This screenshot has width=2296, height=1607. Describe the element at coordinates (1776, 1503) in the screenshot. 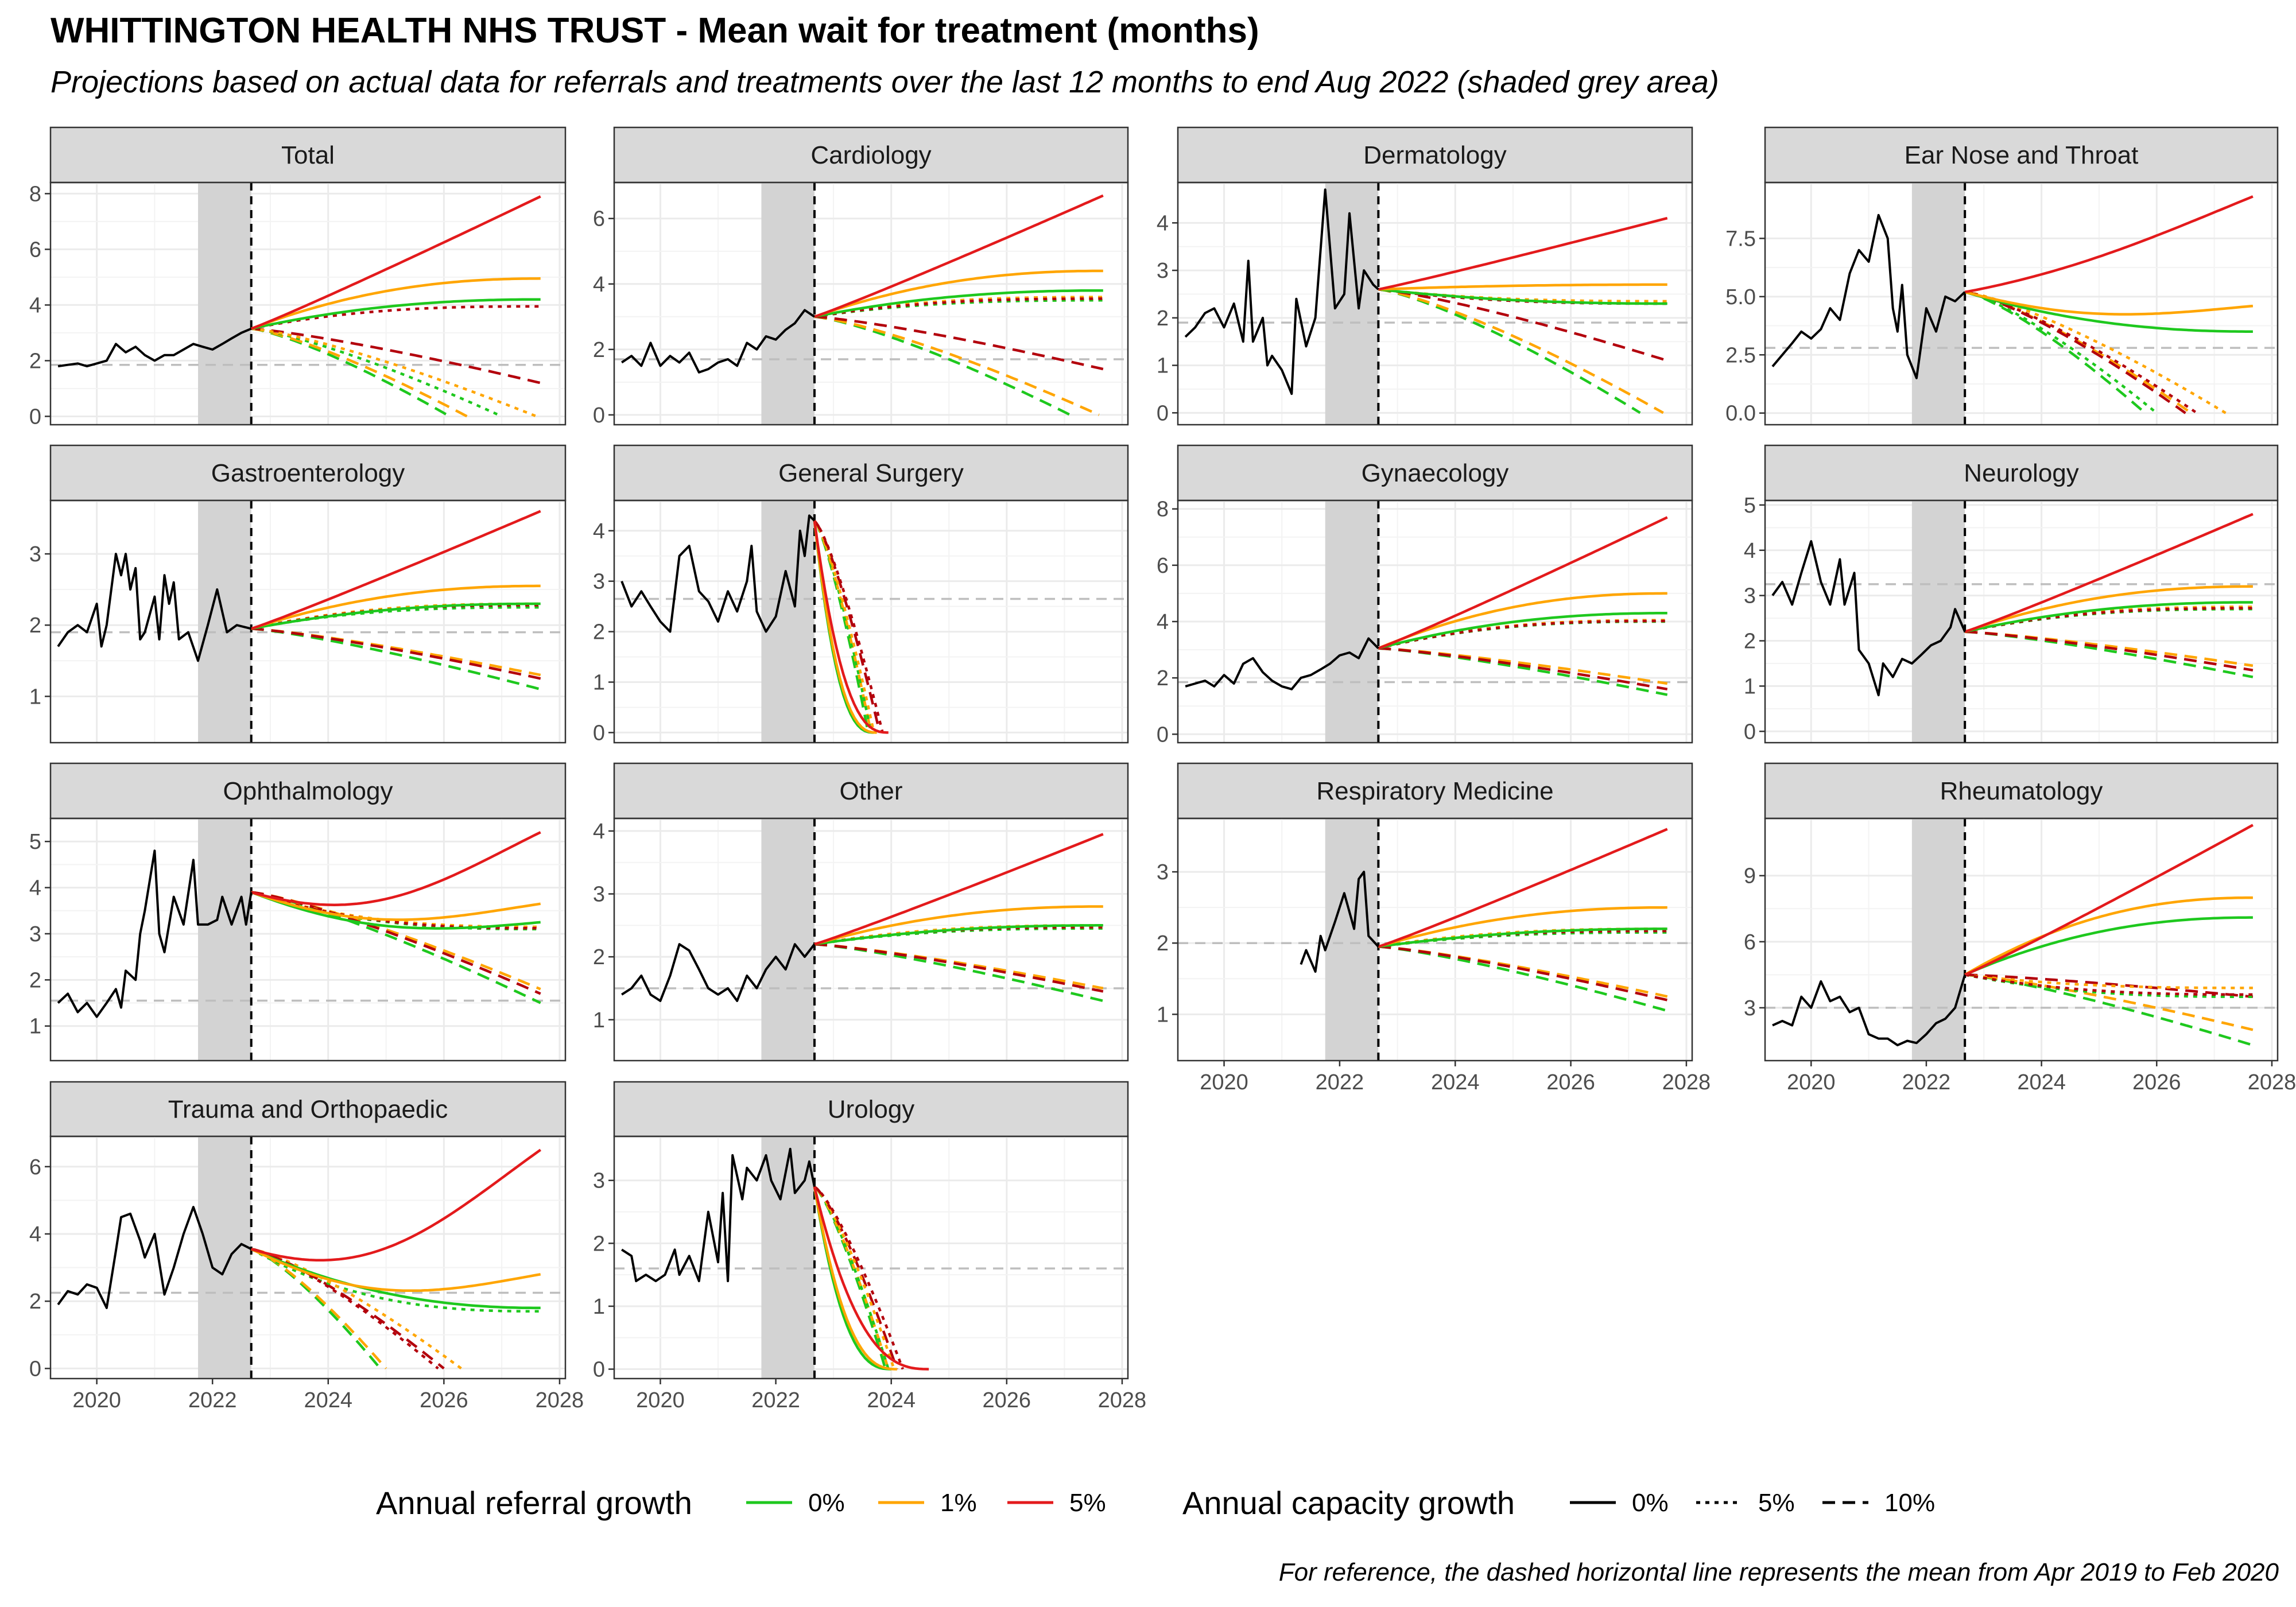

I see `legend-label-capacity-5: 5%` at that location.